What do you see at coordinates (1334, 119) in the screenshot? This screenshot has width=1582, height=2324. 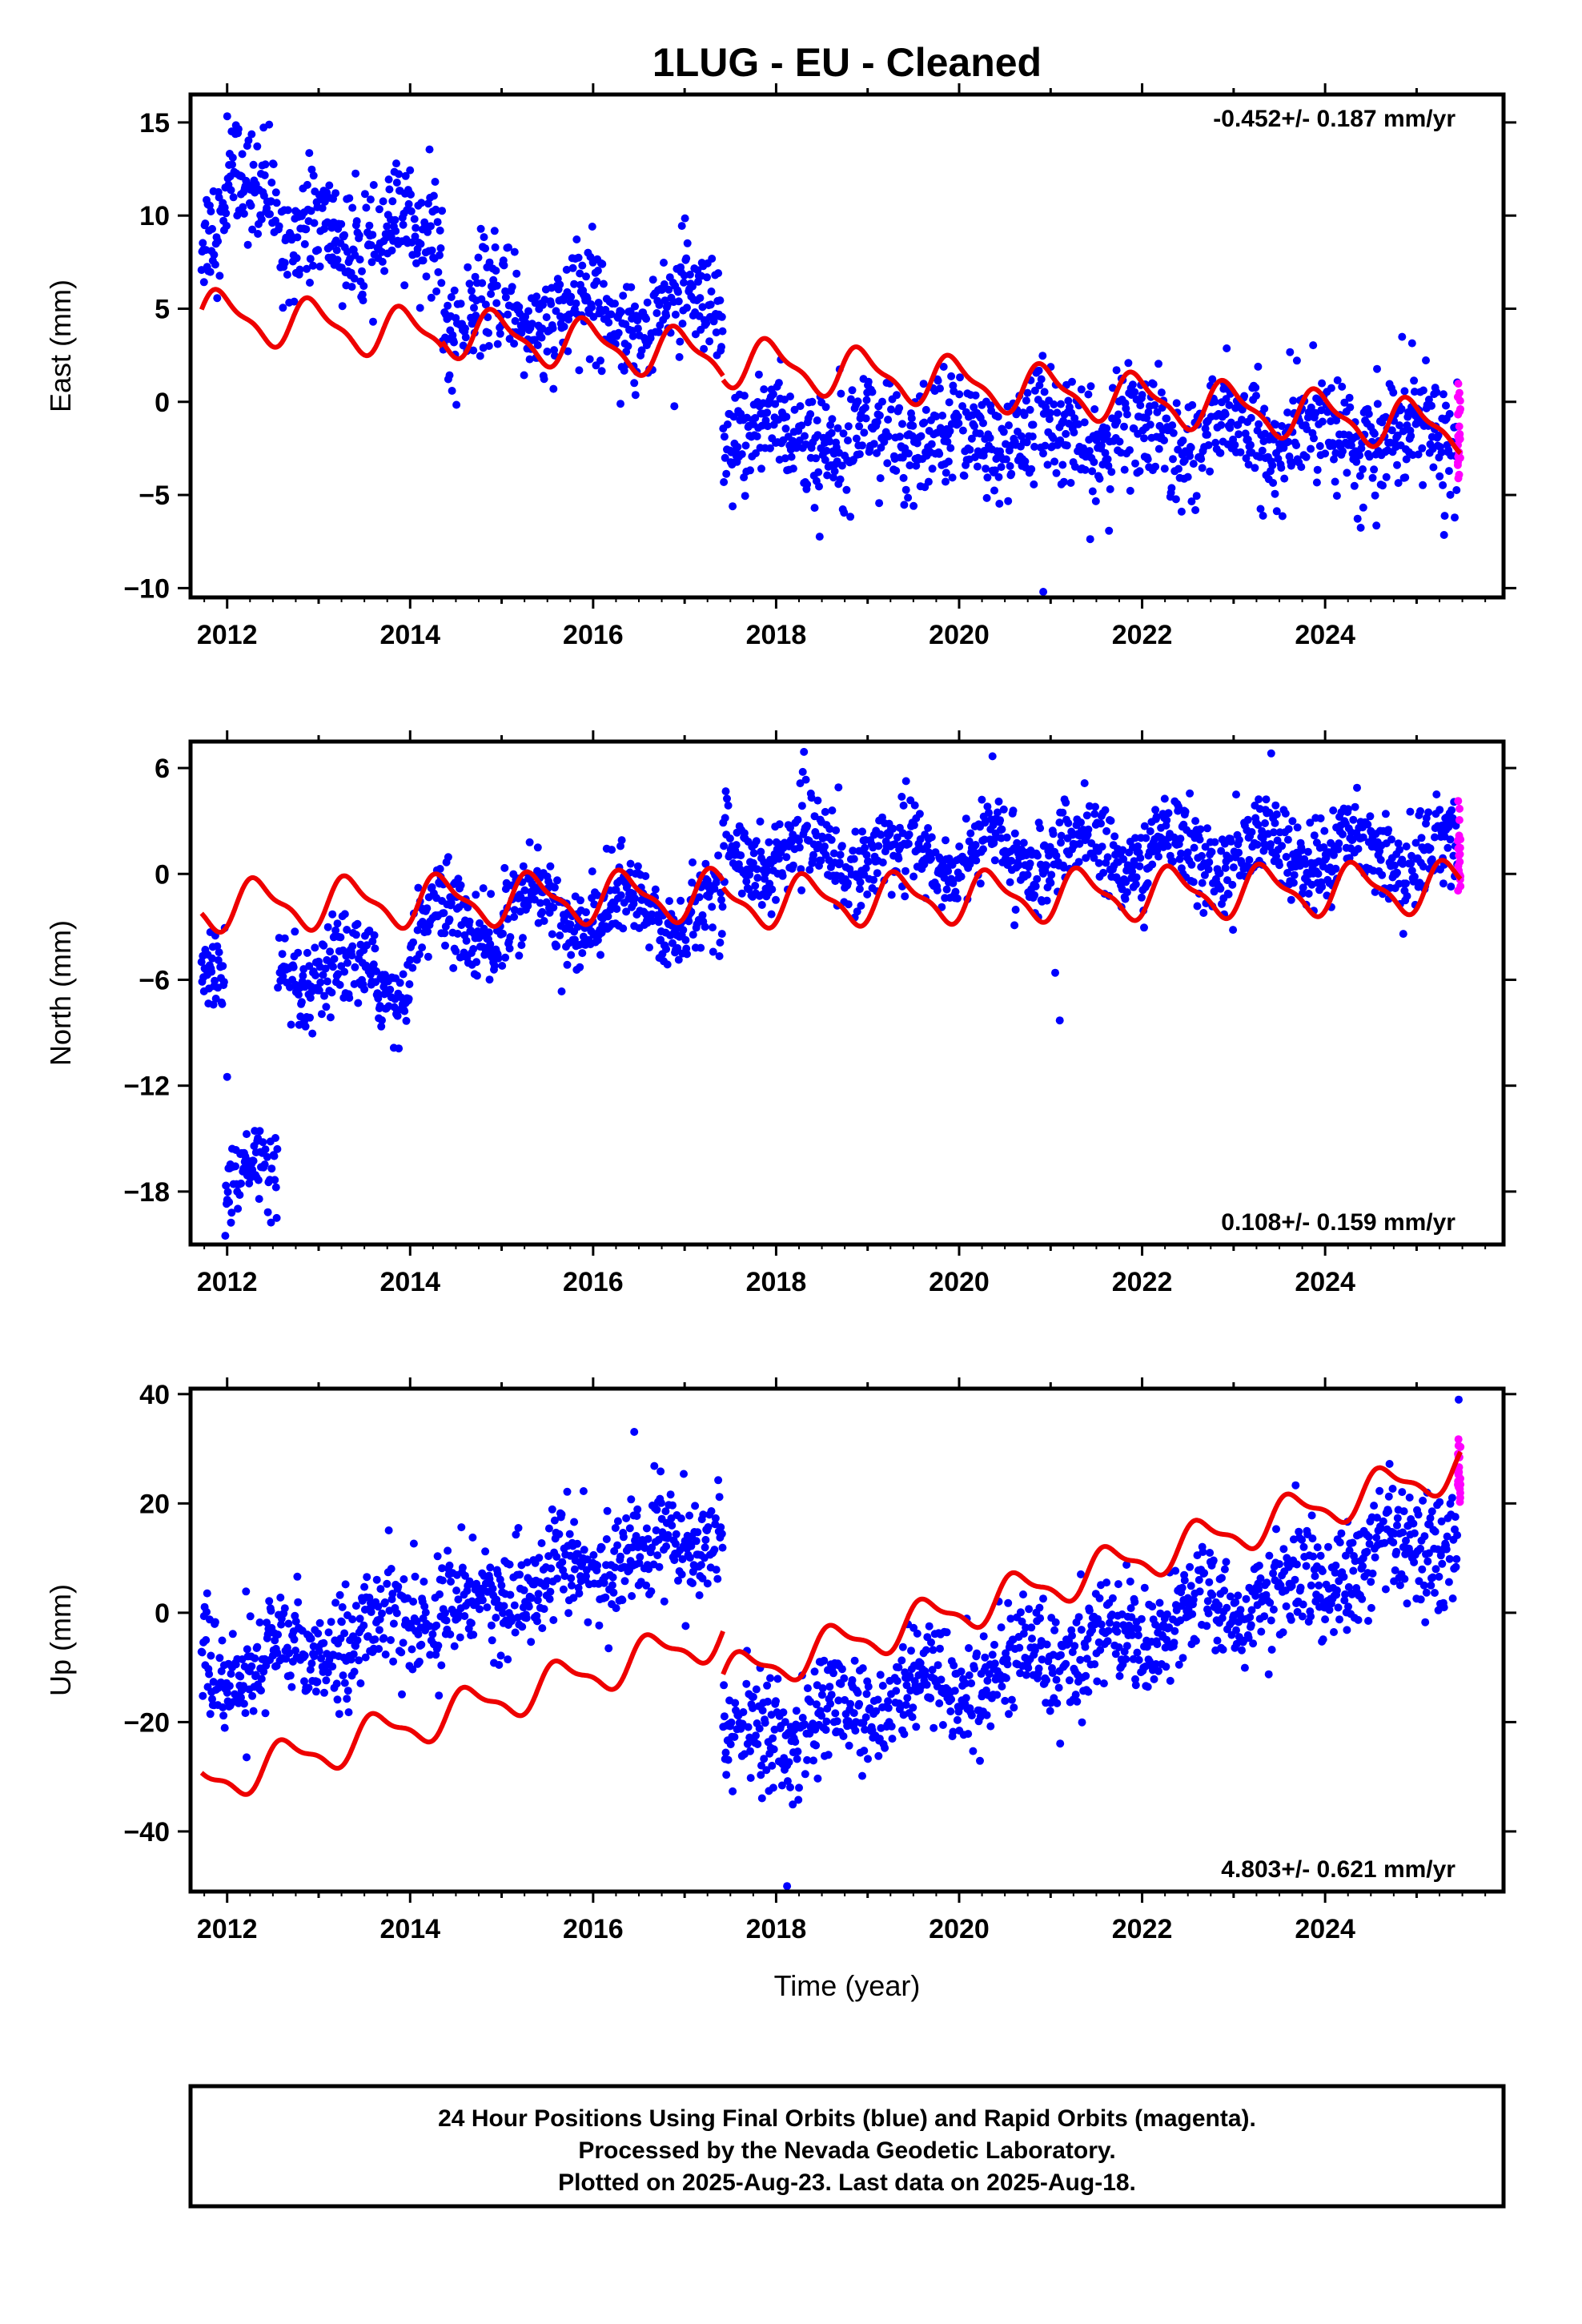 I see `east-rate-label: -0.452+/- 0.187 mm/yr` at bounding box center [1334, 119].